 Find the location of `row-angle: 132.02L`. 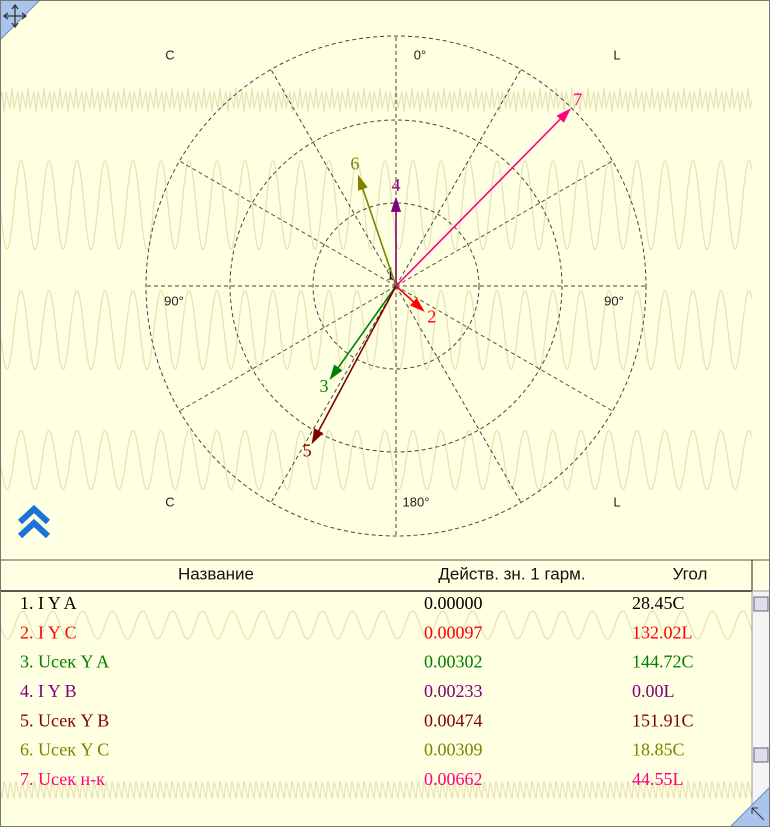

row-angle: 132.02L is located at coordinates (662, 632).